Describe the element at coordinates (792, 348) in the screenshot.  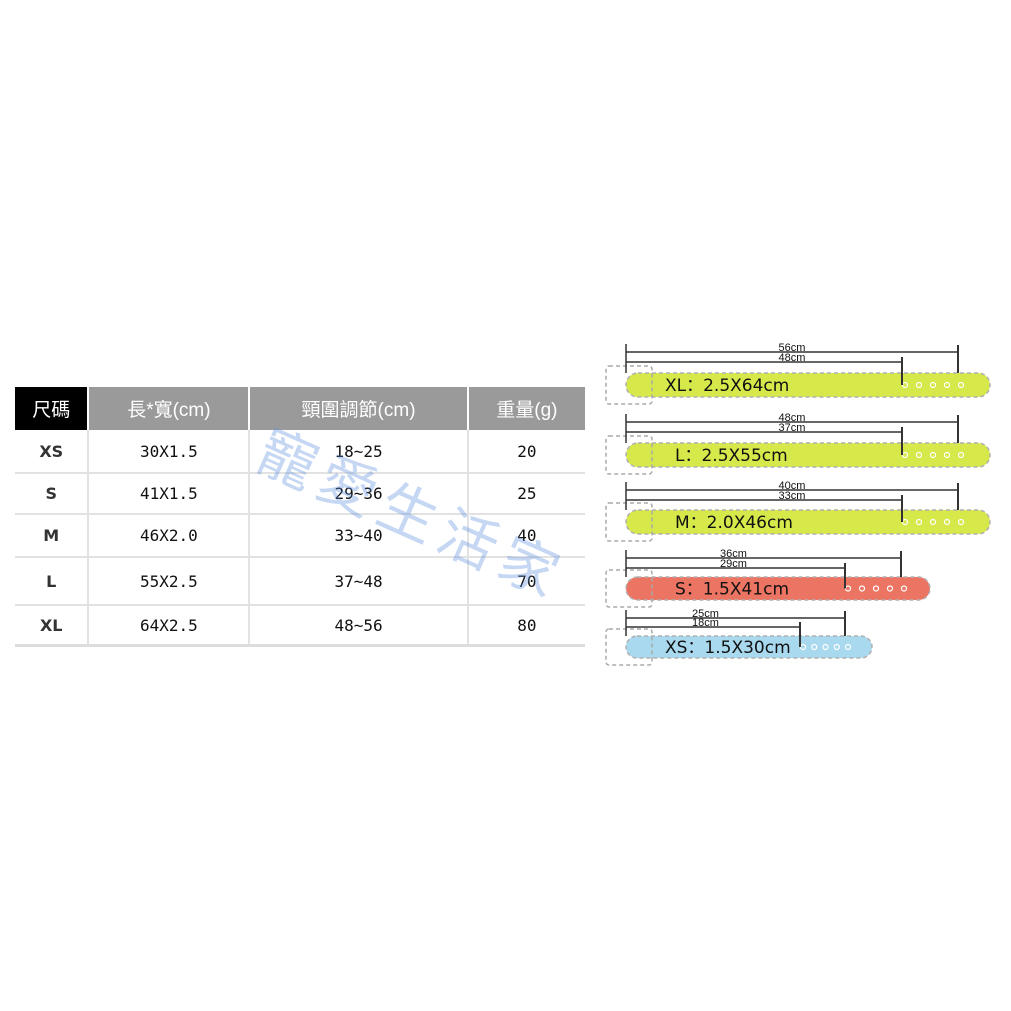
I see `max-length-label: 56cm` at that location.